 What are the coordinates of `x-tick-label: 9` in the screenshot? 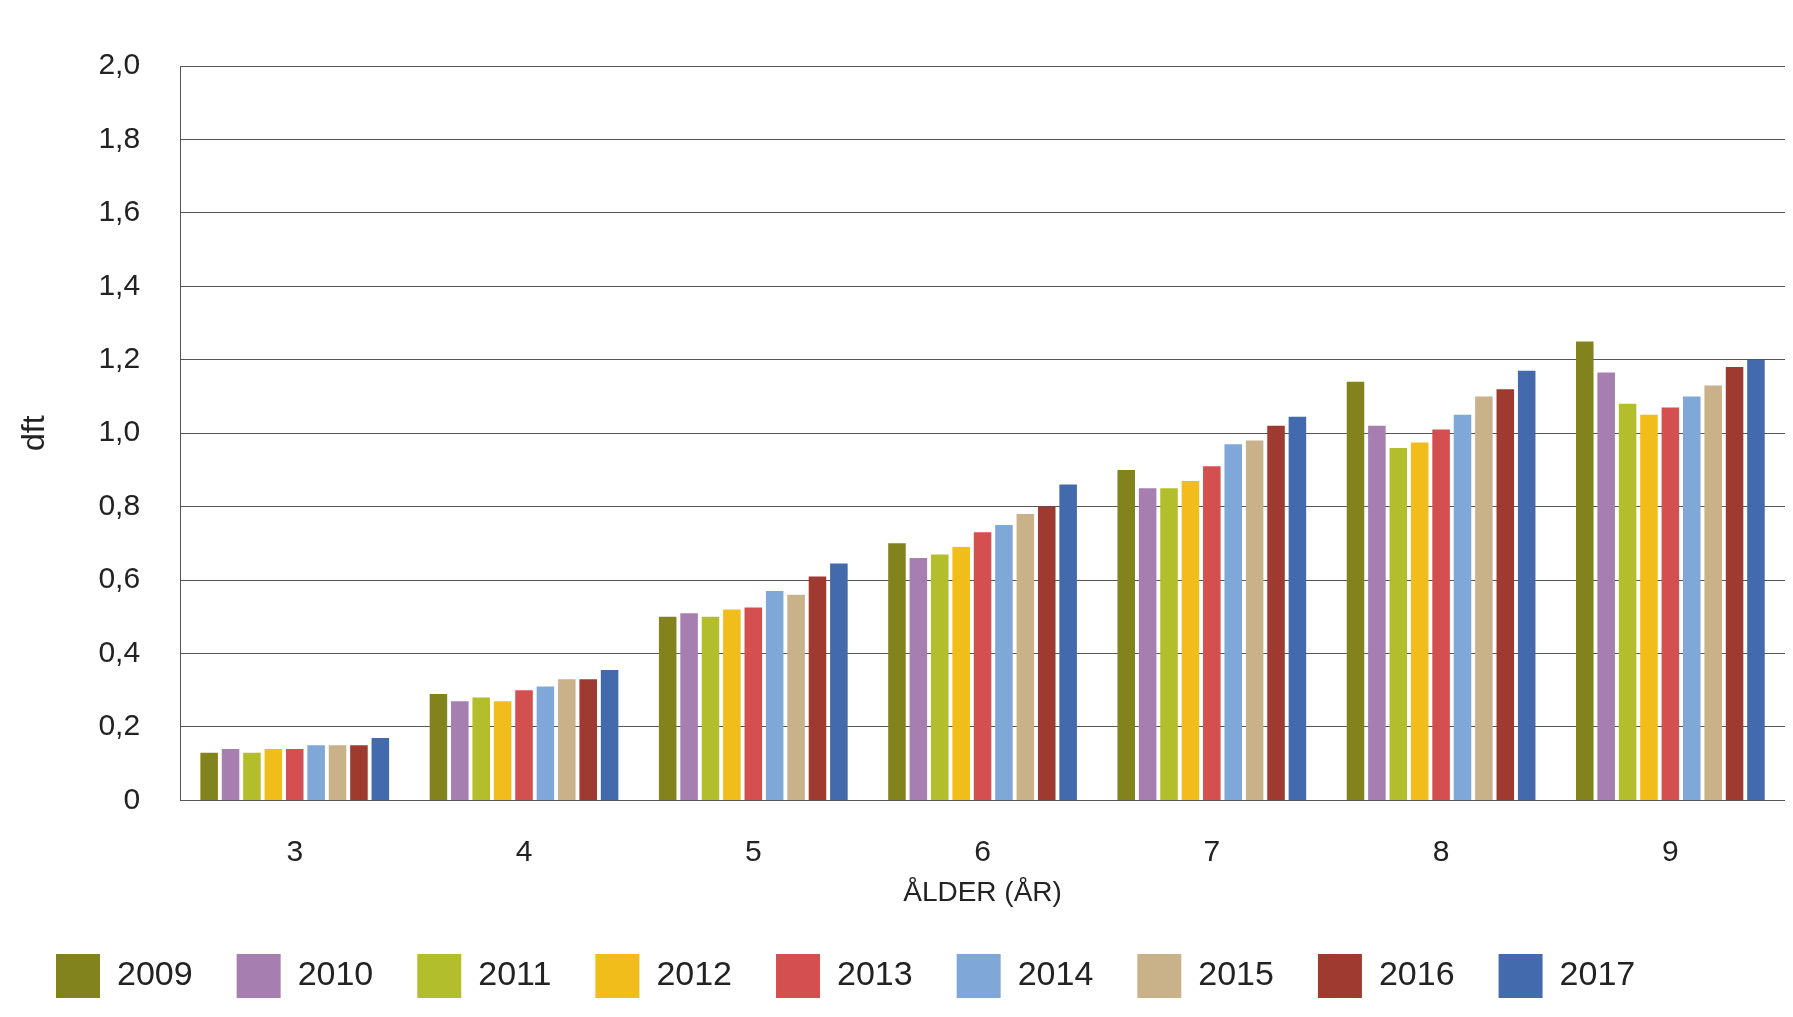 It's located at (1670, 850).